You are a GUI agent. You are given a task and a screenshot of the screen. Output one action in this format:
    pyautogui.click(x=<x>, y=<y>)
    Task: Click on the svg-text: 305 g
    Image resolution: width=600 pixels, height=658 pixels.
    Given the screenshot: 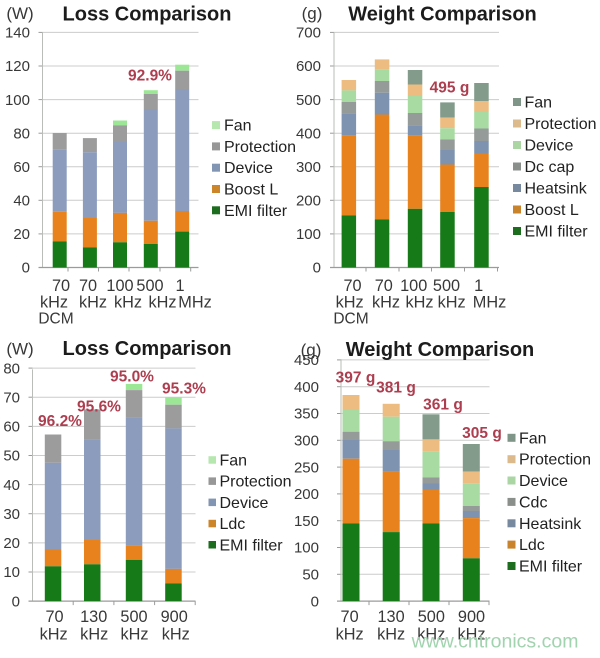 What is the action you would take?
    pyautogui.click(x=482, y=433)
    